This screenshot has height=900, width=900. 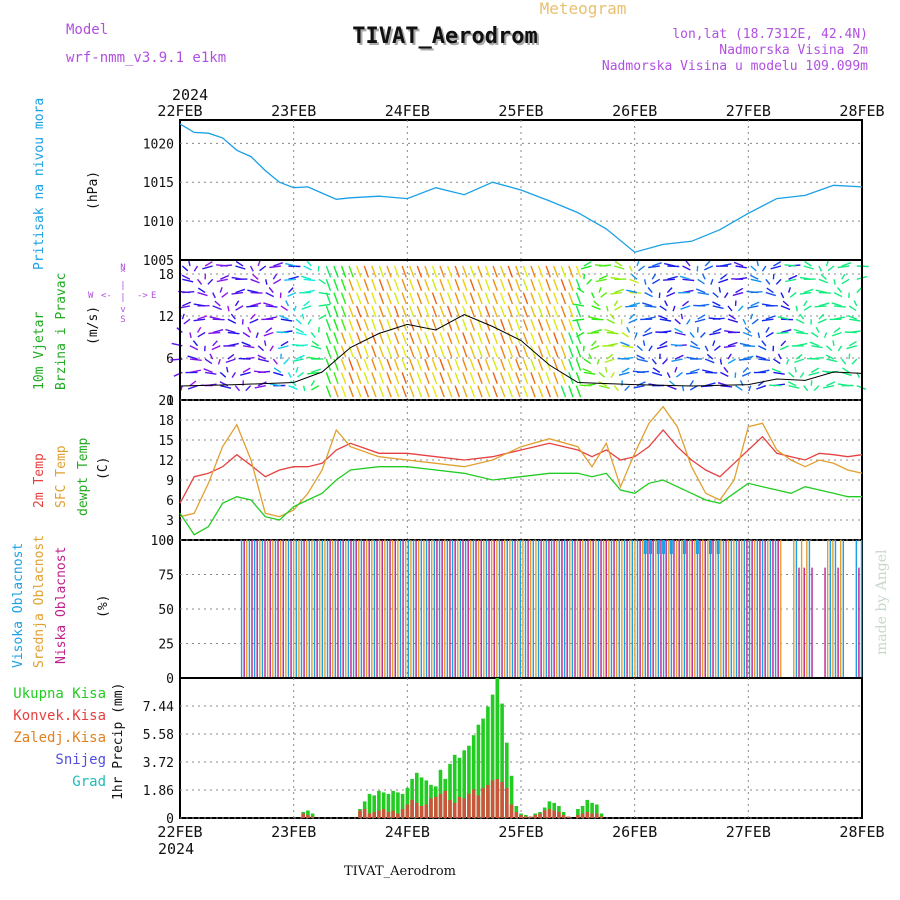 What do you see at coordinates (521, 748) in the screenshot?
I see `precip-frame` at bounding box center [521, 748].